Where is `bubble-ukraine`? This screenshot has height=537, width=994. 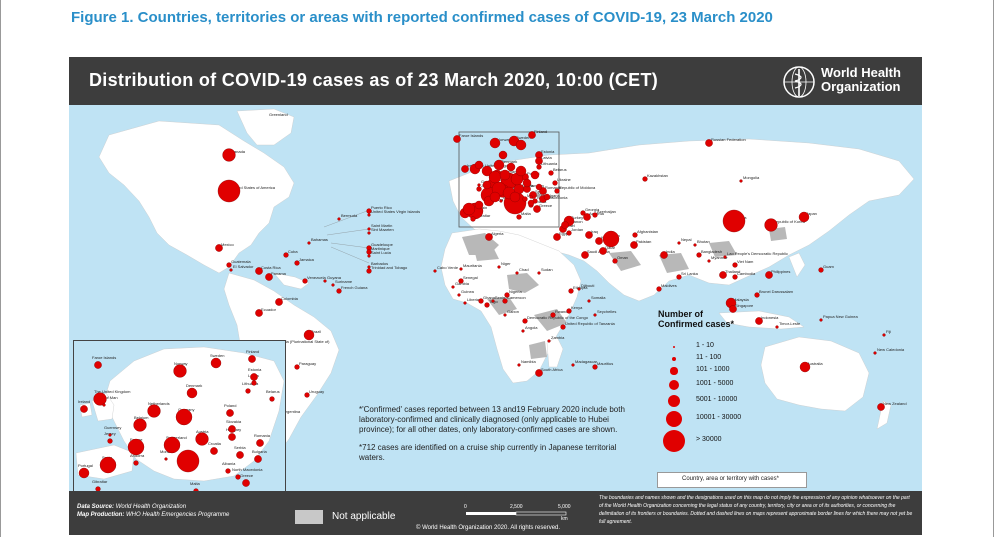
bubble-ukraine is located at coordinates (555, 183).